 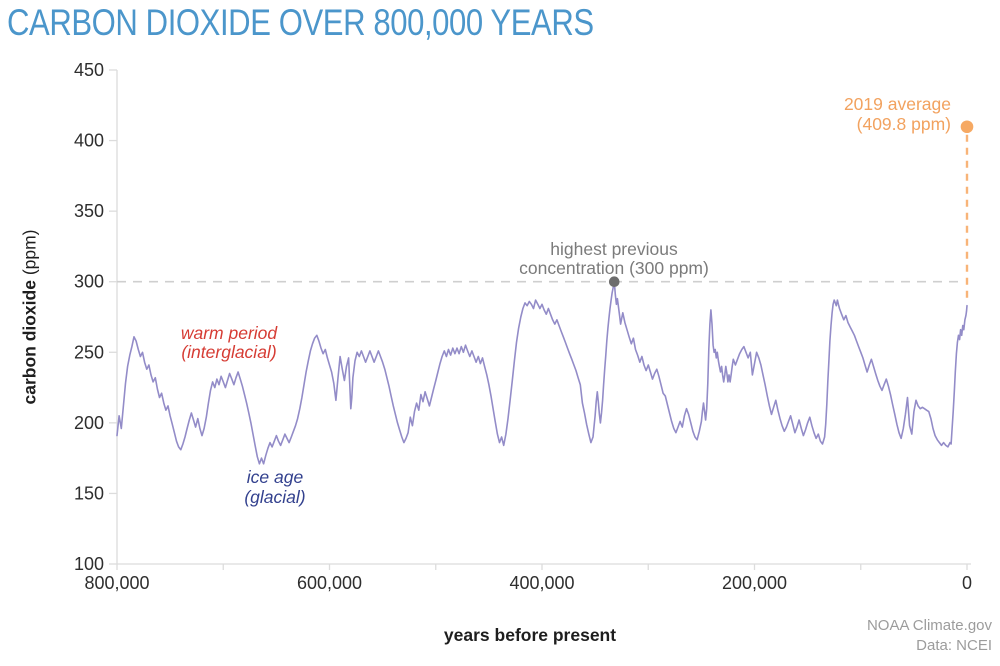 I want to click on annotation-2019-line1: 2019 average, so click(x=897, y=104).